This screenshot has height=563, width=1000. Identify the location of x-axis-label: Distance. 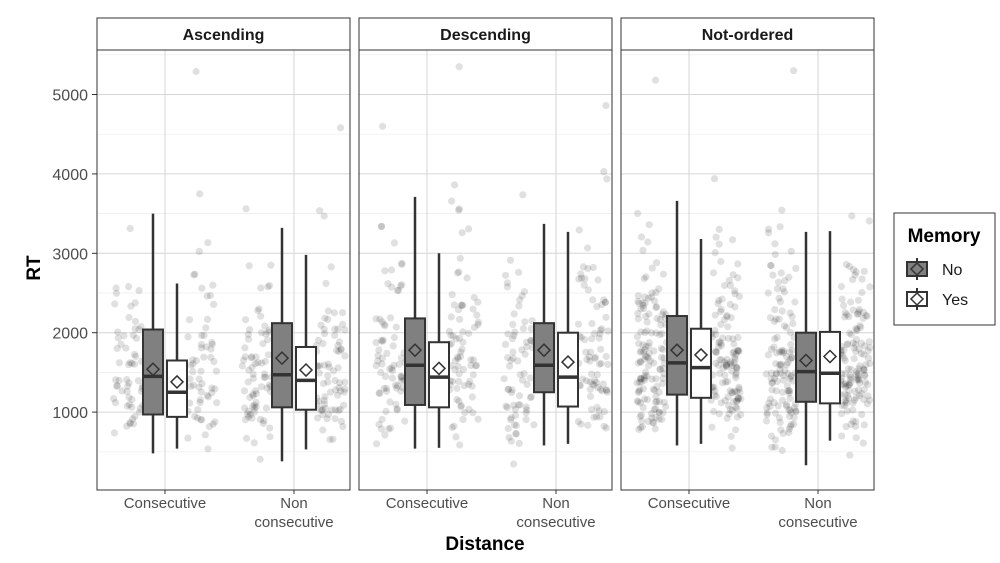
(484, 544).